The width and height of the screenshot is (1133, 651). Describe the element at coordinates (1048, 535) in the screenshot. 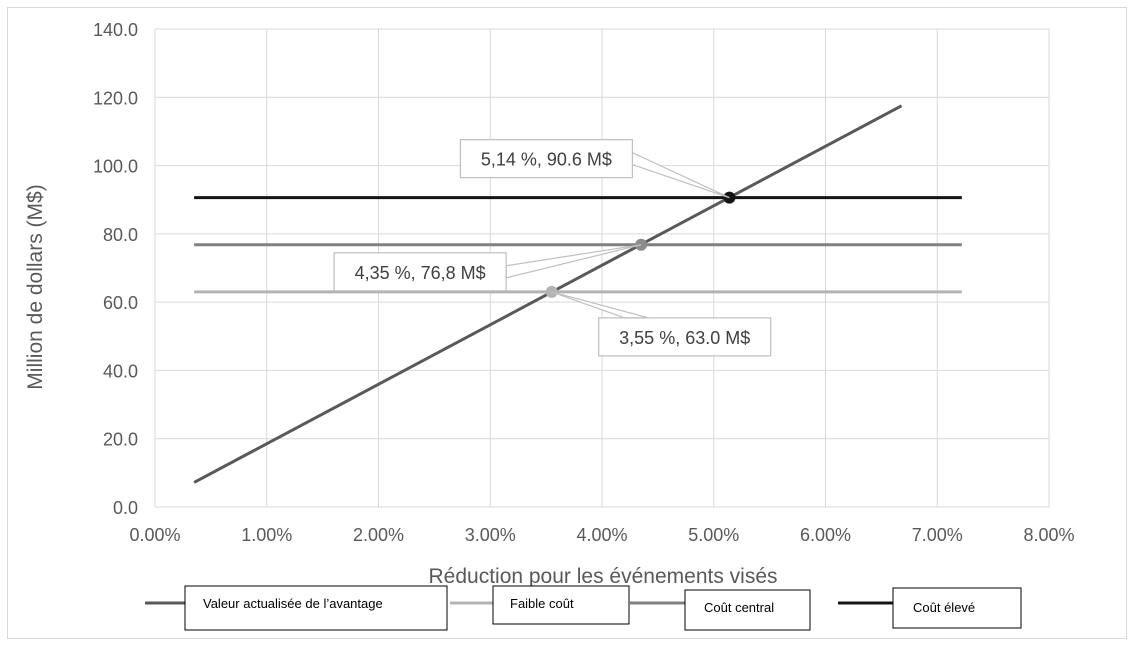

I see `x-tick-label: 8.00%` at that location.